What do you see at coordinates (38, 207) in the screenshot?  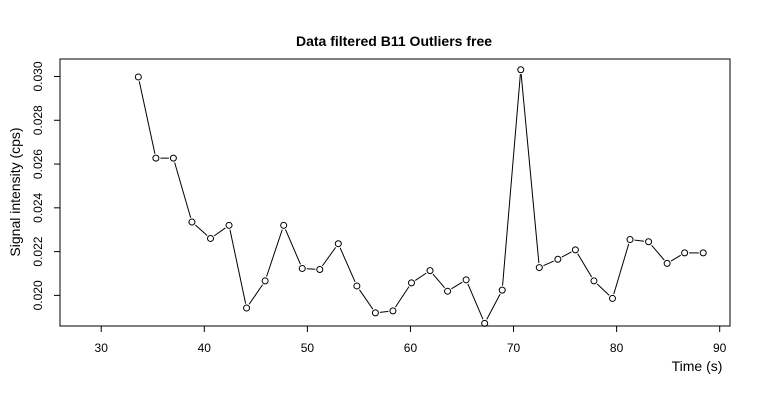 I see `y-tick-label: 0.024` at bounding box center [38, 207].